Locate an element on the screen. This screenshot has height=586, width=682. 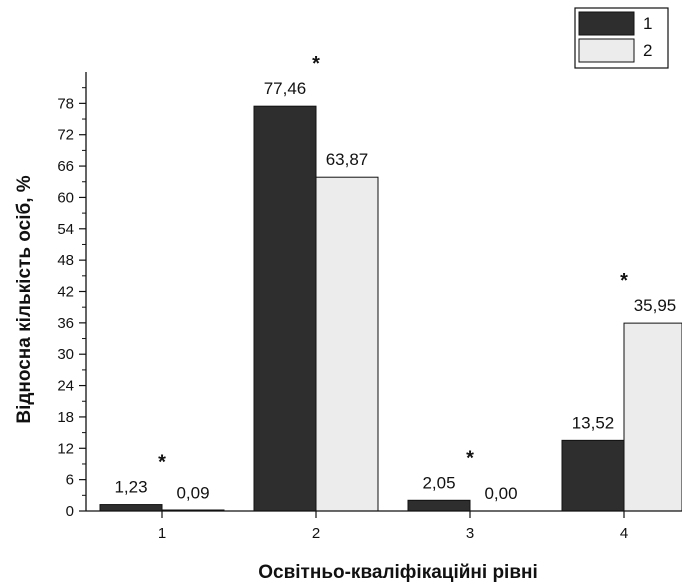
y-tick-label: 66 is located at coordinates (65, 166).